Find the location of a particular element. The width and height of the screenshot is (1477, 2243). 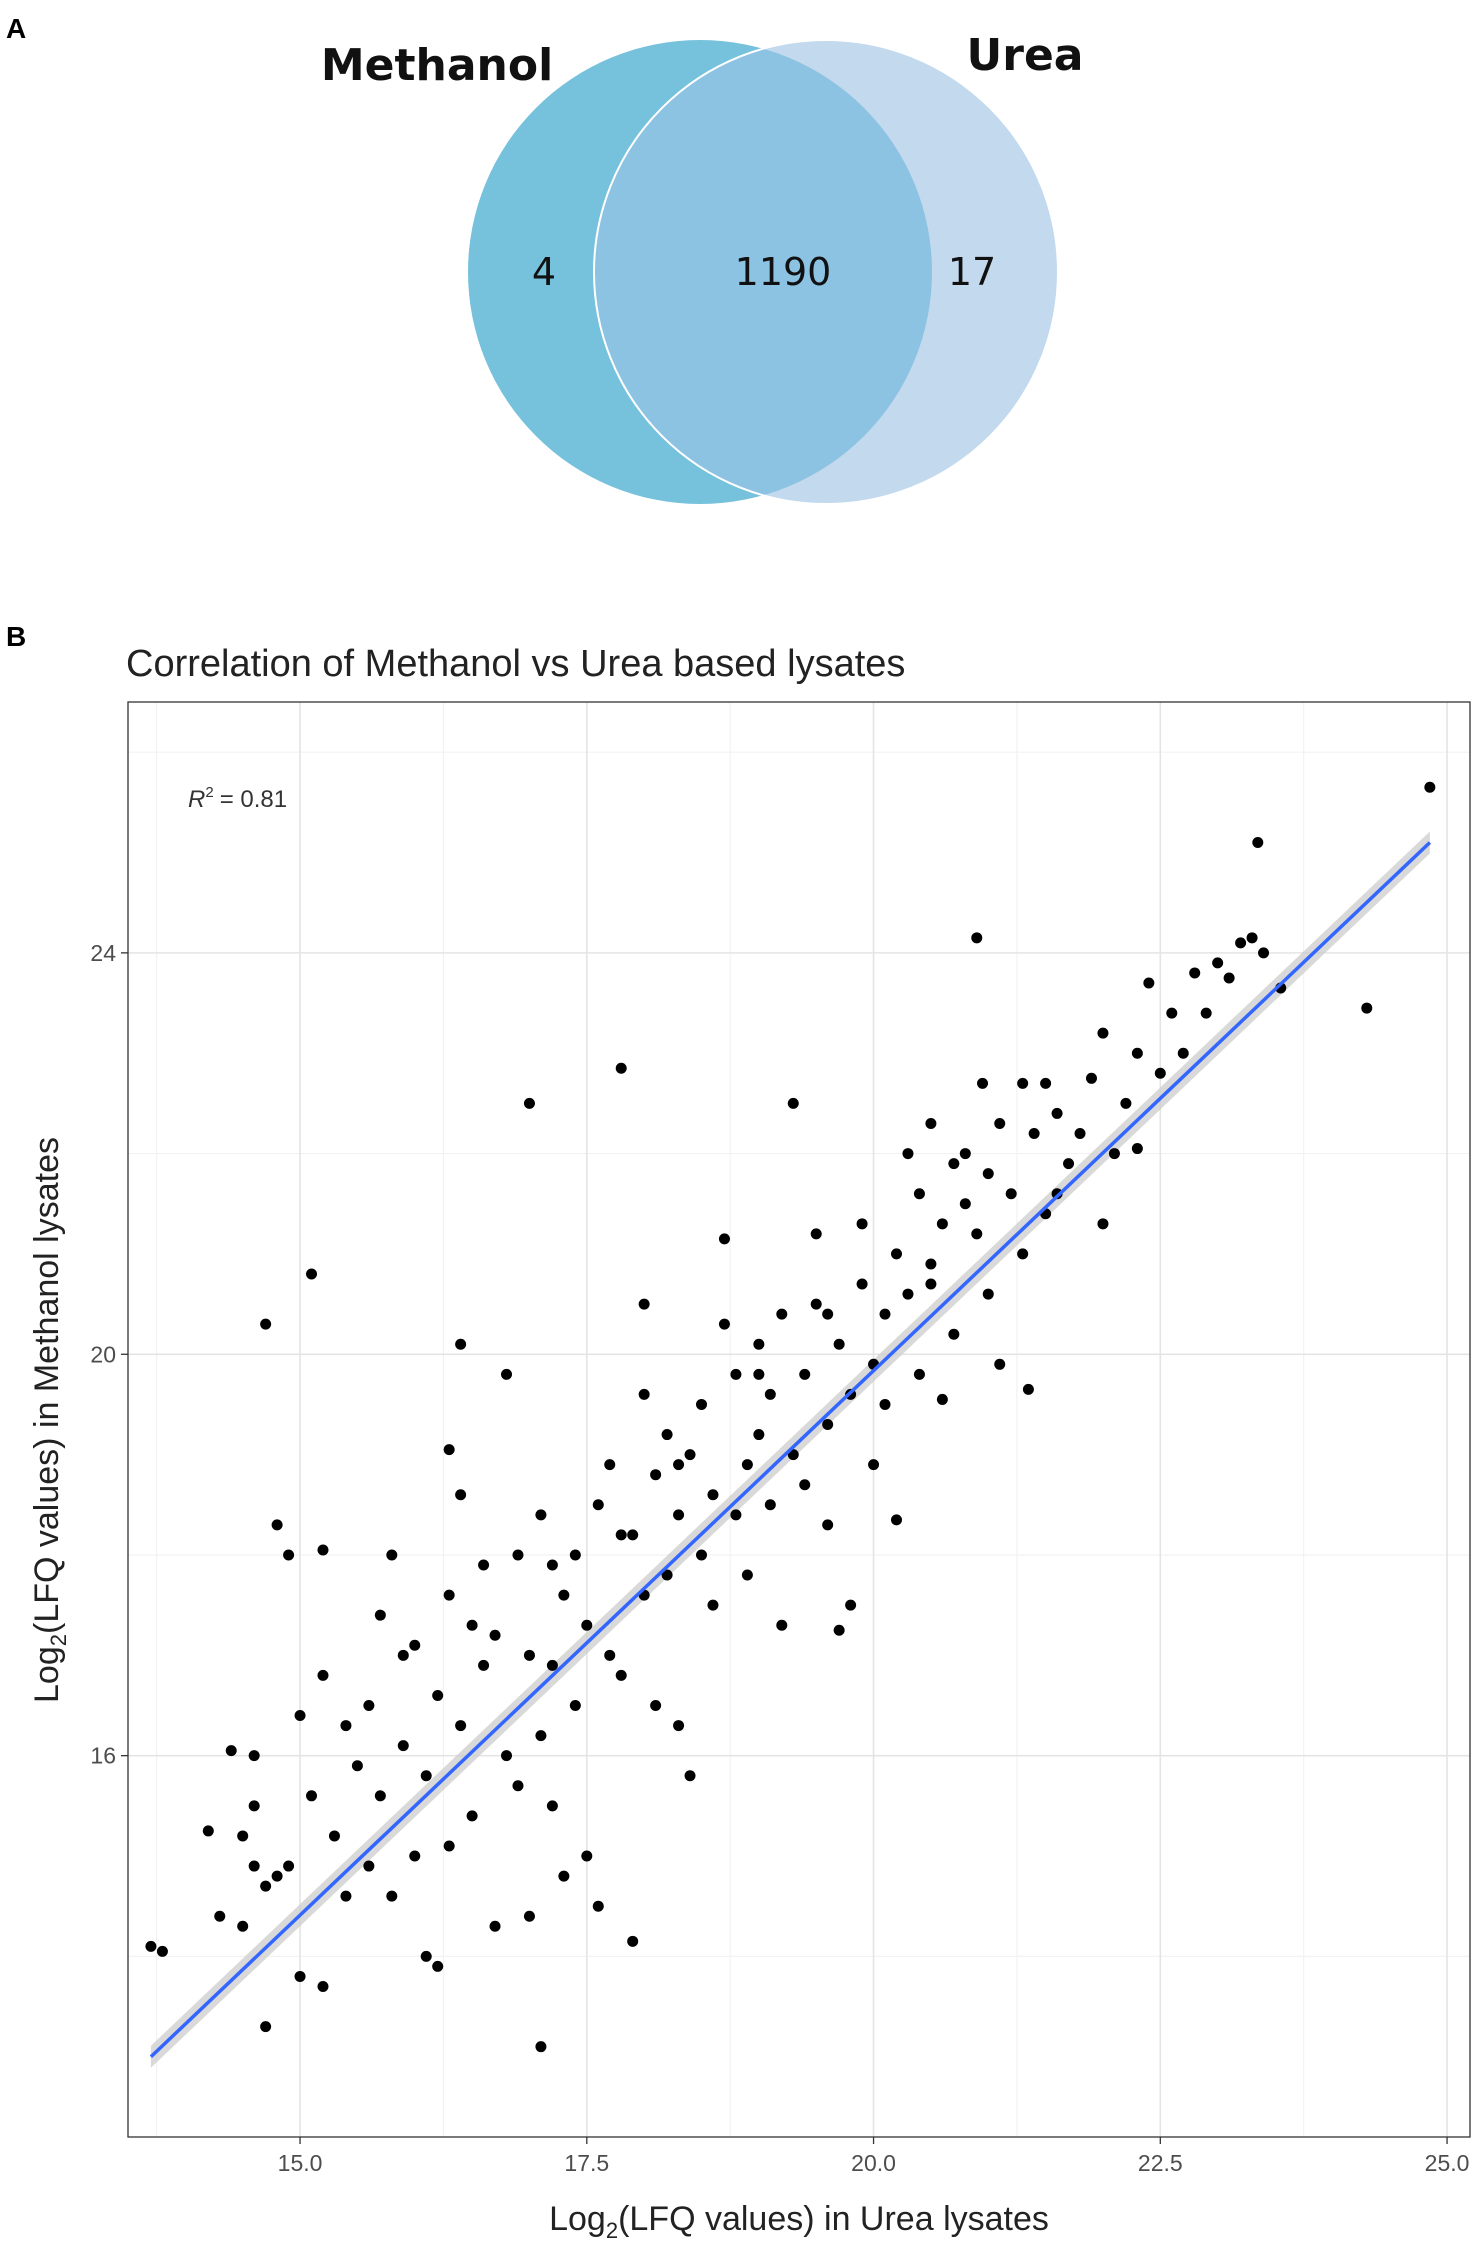

y-axis-ticks: 16 20 24 is located at coordinates (109, 1354).